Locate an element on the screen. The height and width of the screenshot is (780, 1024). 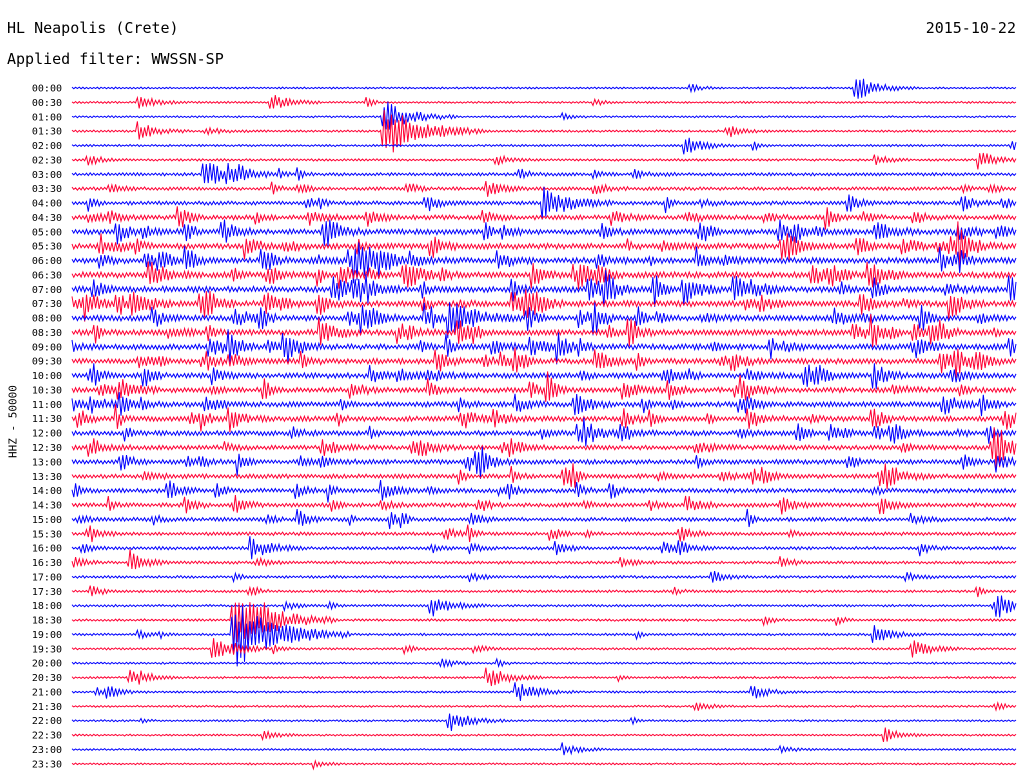
row-time-label: 22:00 is located at coordinates (47, 721).